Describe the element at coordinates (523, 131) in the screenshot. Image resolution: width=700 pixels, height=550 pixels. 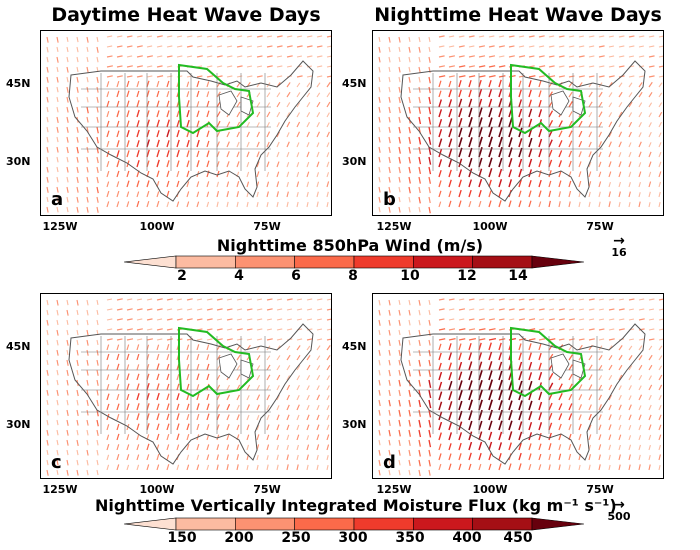
I see `country-outline` at that location.